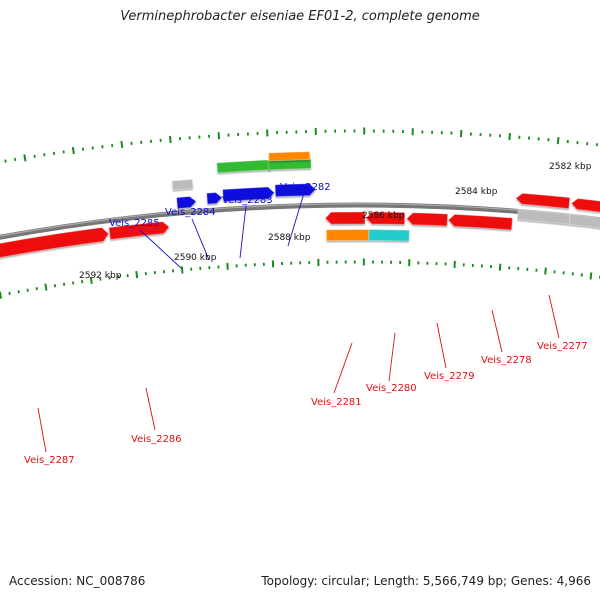  I want to click on gene-veis-2282-orange-highlight, so click(289, 156).